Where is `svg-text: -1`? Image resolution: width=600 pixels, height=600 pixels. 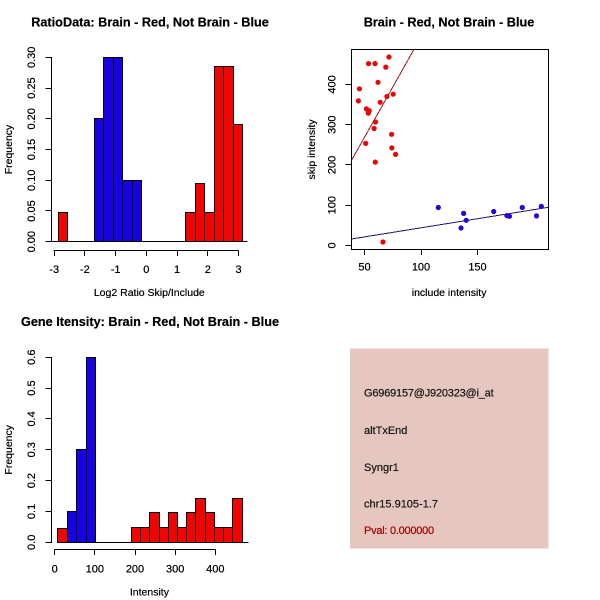 svg-text: -1 is located at coordinates (116, 270).